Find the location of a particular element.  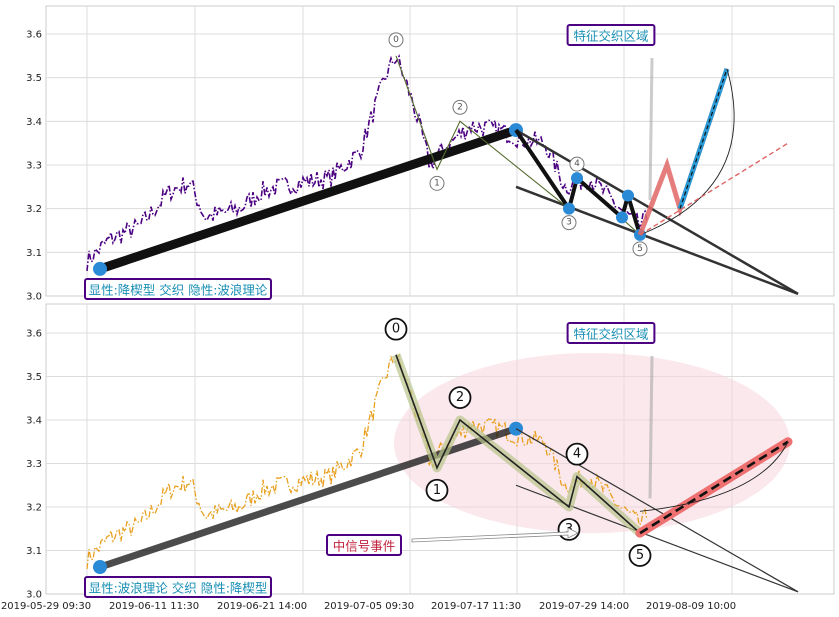

main-trend-line is located at coordinates (308, 199).